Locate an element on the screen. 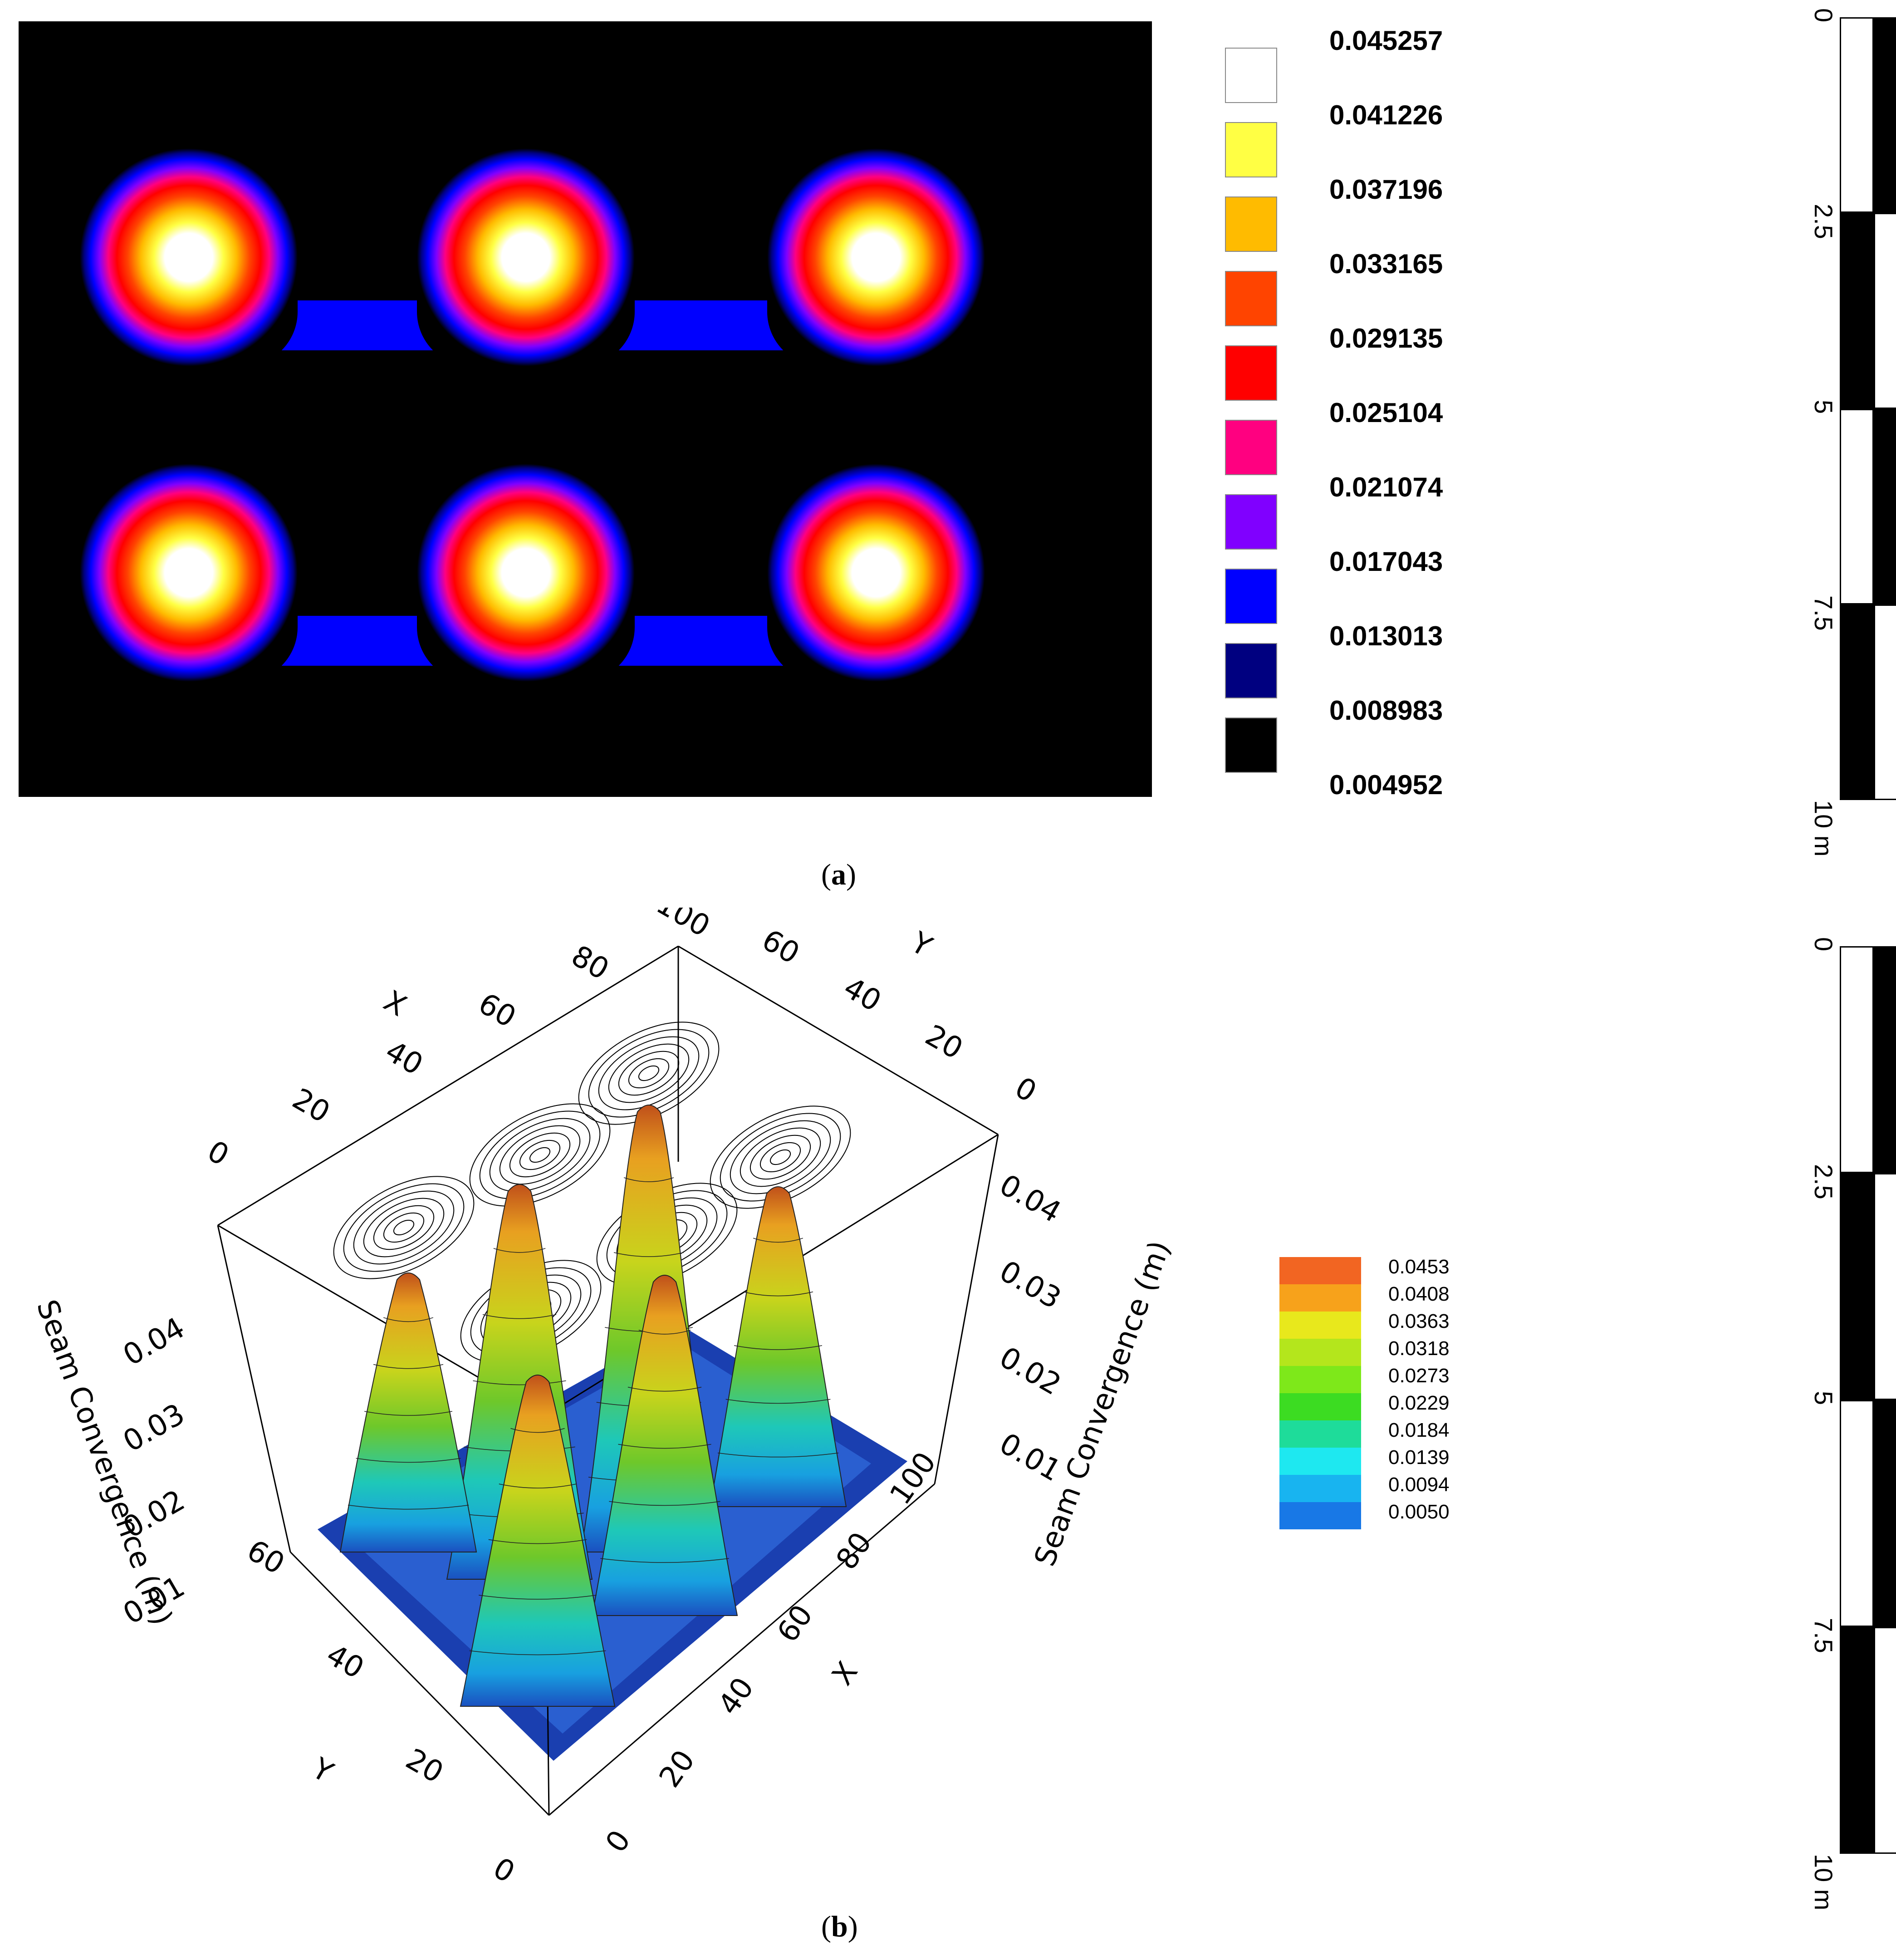  legend-a-label: 0.041226 is located at coordinates (1386, 115).